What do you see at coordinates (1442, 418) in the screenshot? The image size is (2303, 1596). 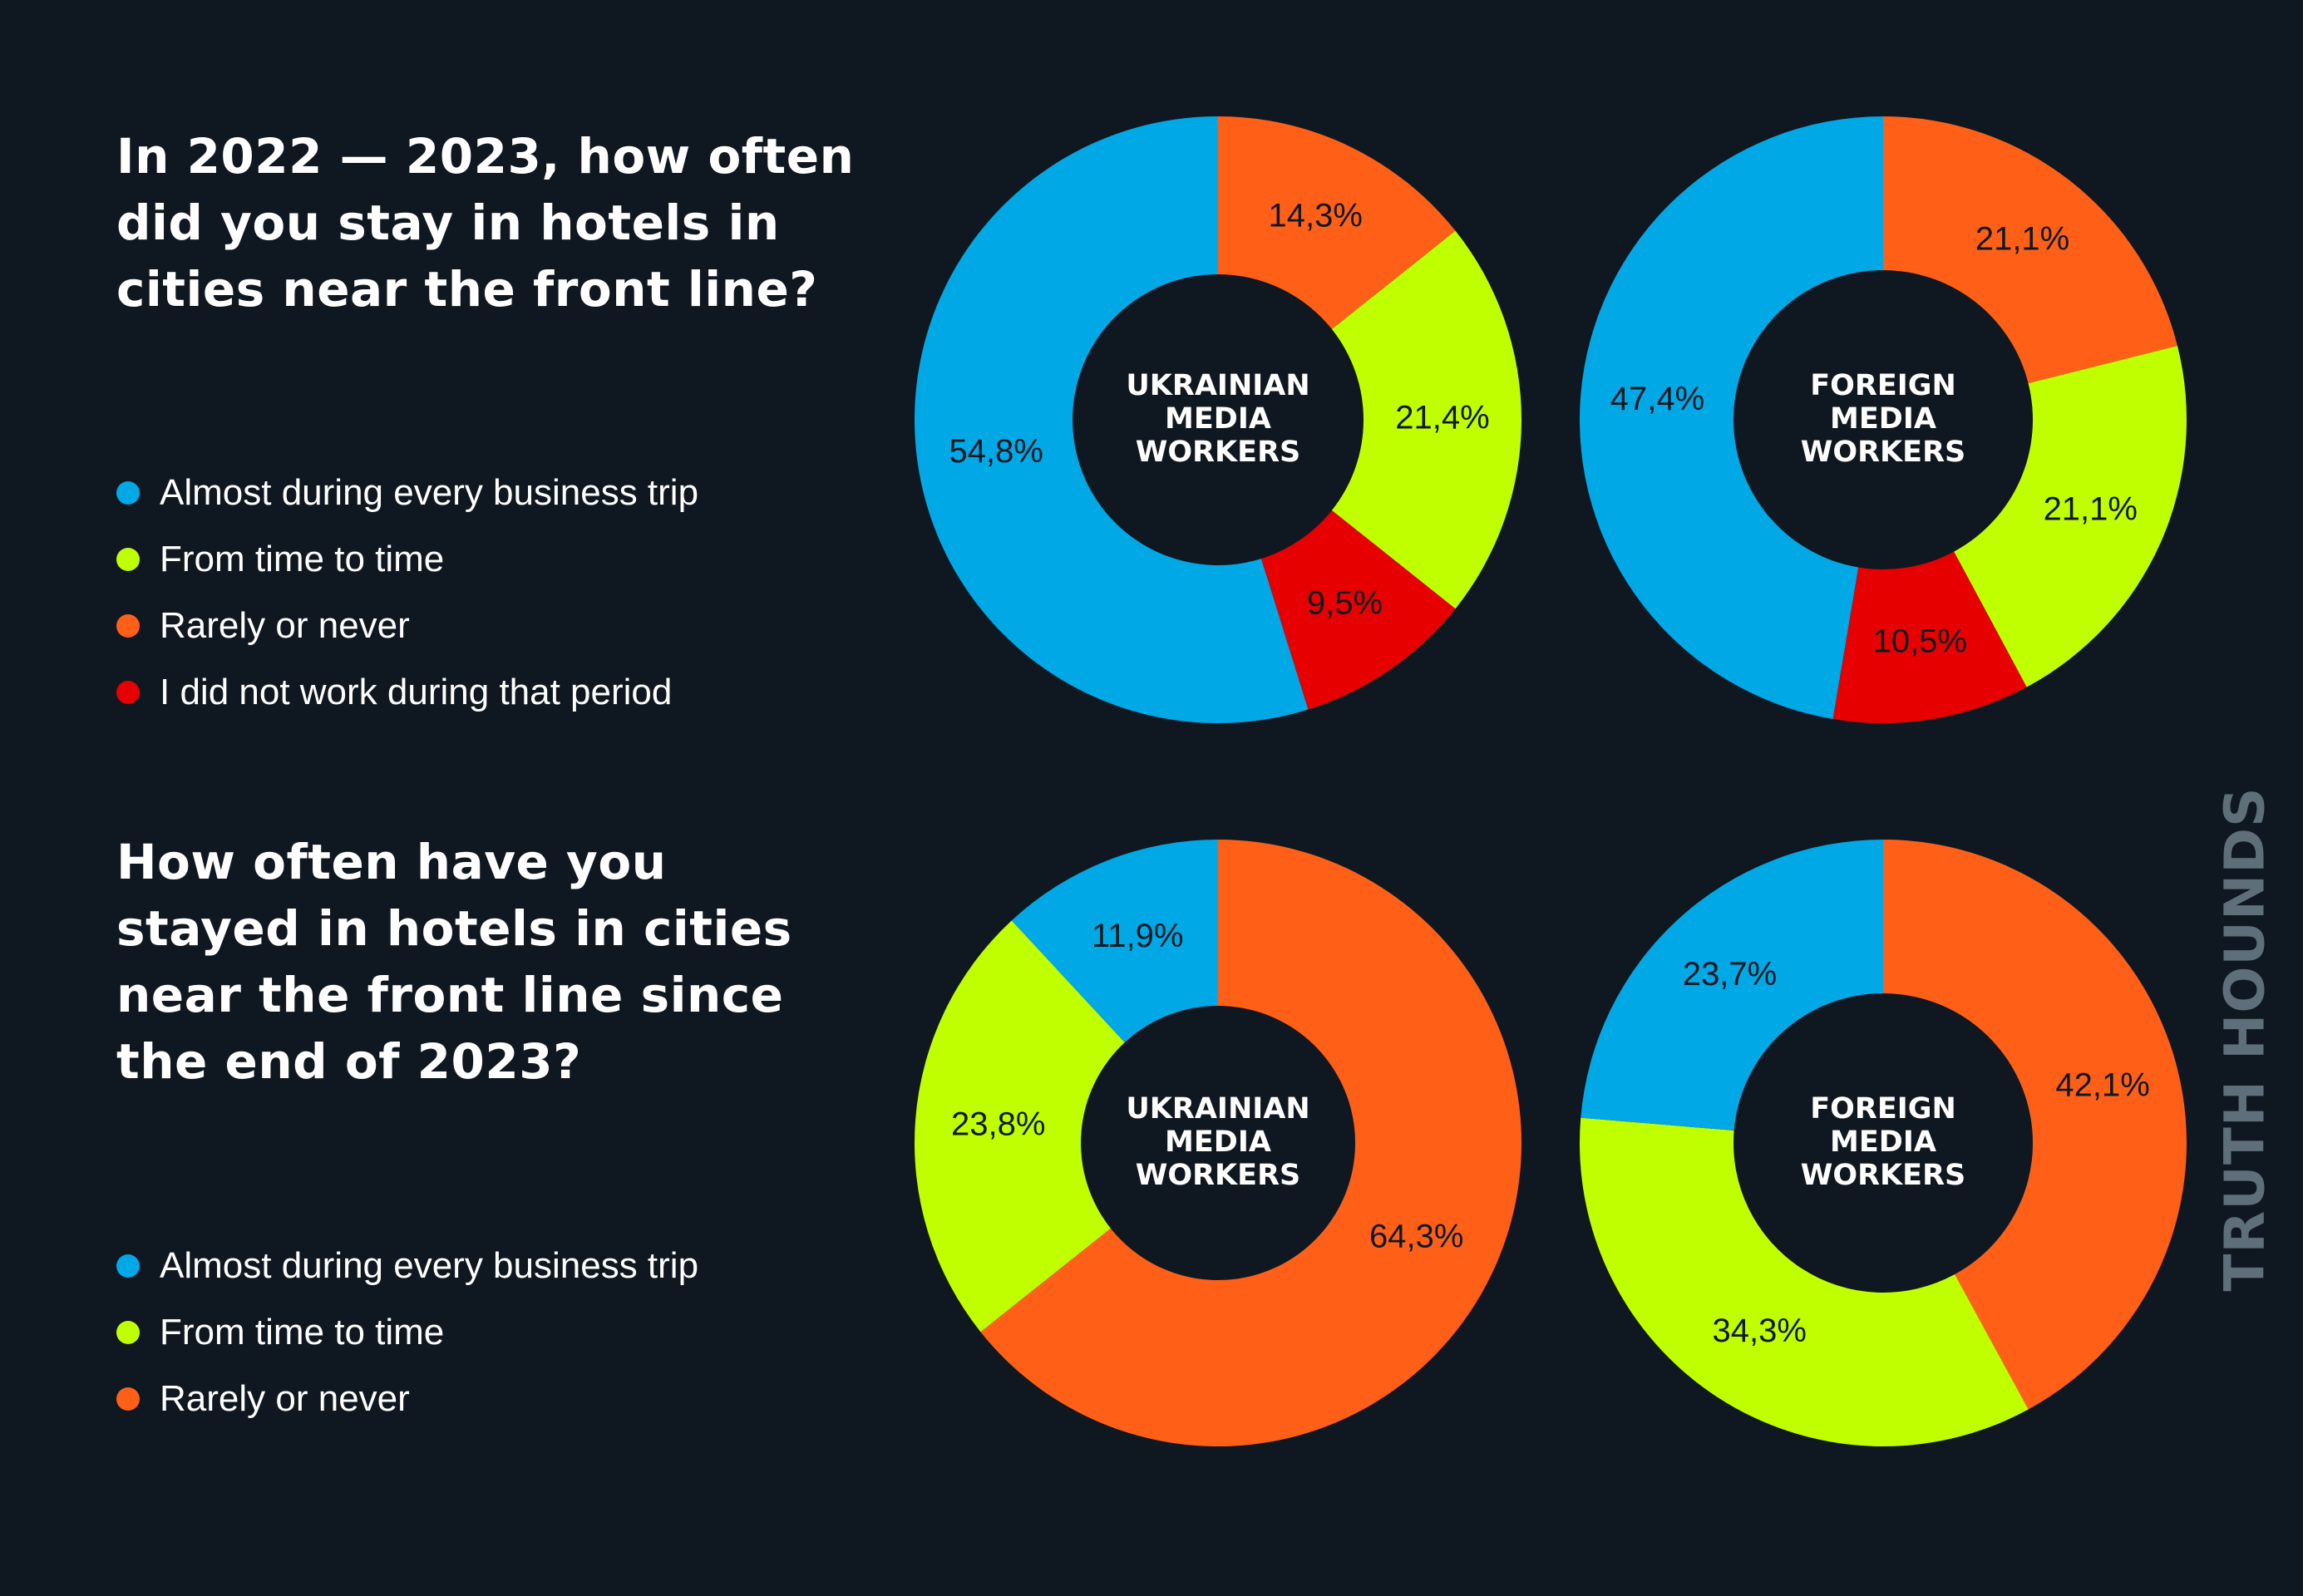 I see `slice-value-label: 21,4%` at bounding box center [1442, 418].